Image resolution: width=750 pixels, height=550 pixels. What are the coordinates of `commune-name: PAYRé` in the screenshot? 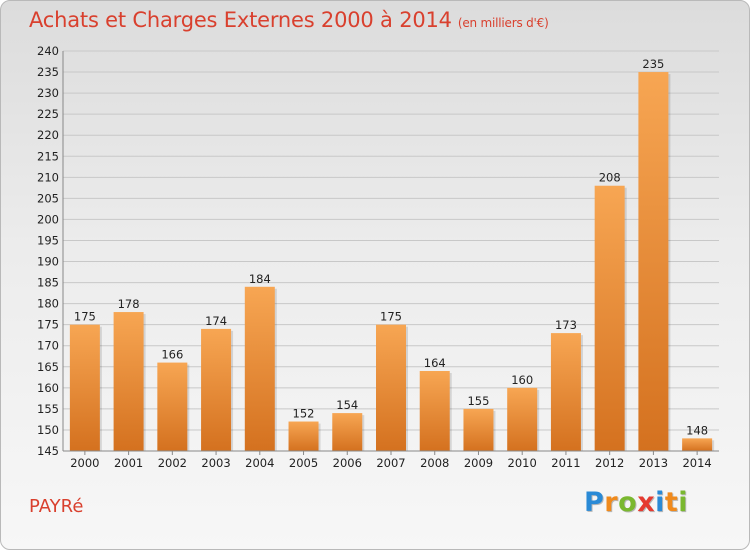 It's located at (56, 506).